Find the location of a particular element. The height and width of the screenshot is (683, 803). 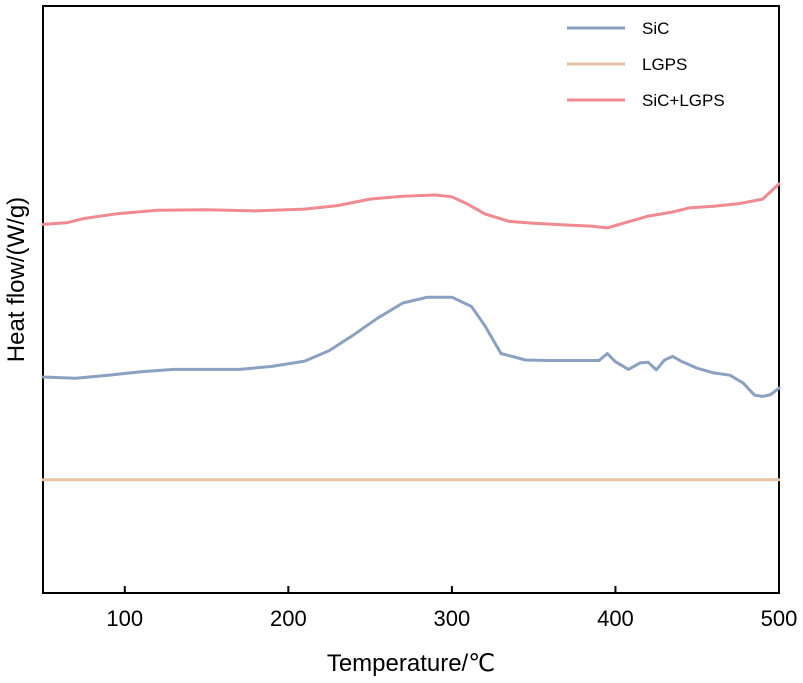

legend-label-sic: SiC is located at coordinates (655, 28).